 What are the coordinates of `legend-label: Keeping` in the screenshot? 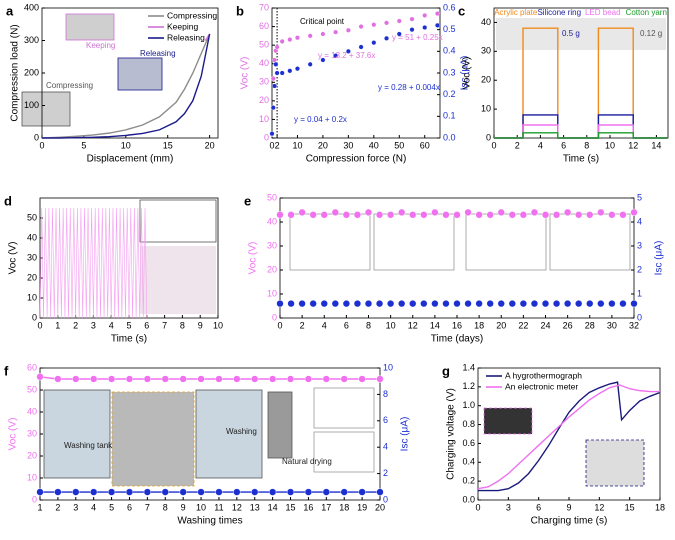 It's located at (182, 26).